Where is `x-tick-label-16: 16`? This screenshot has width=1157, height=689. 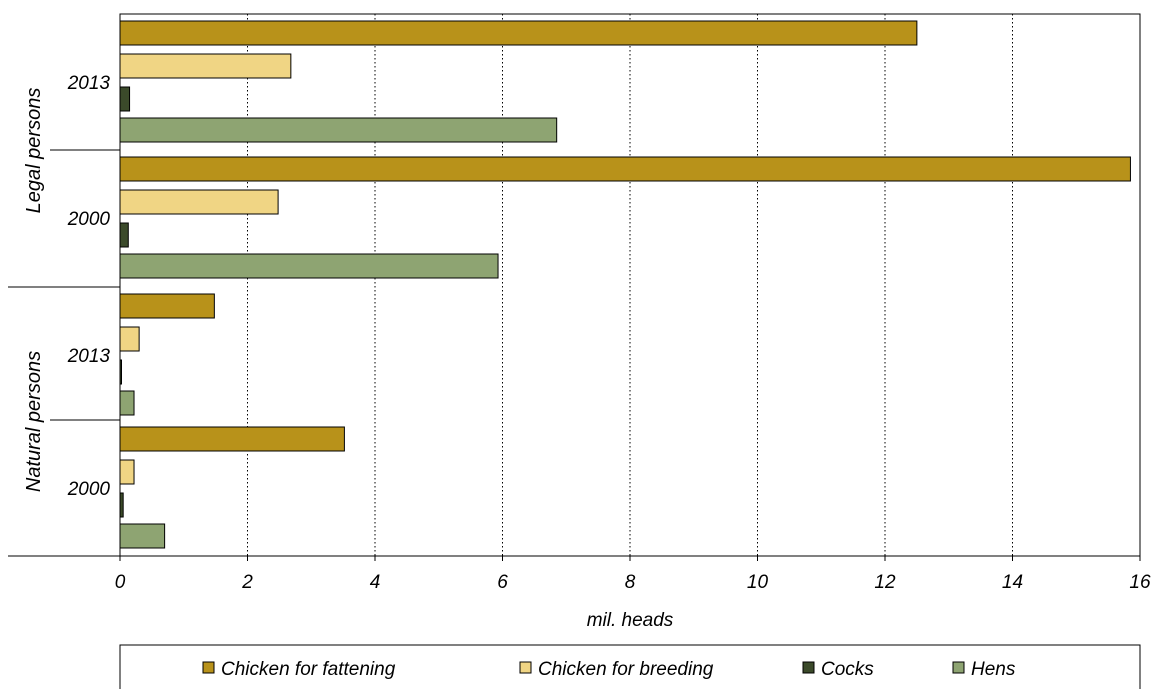
x-tick-label-16: 16 is located at coordinates (1140, 582).